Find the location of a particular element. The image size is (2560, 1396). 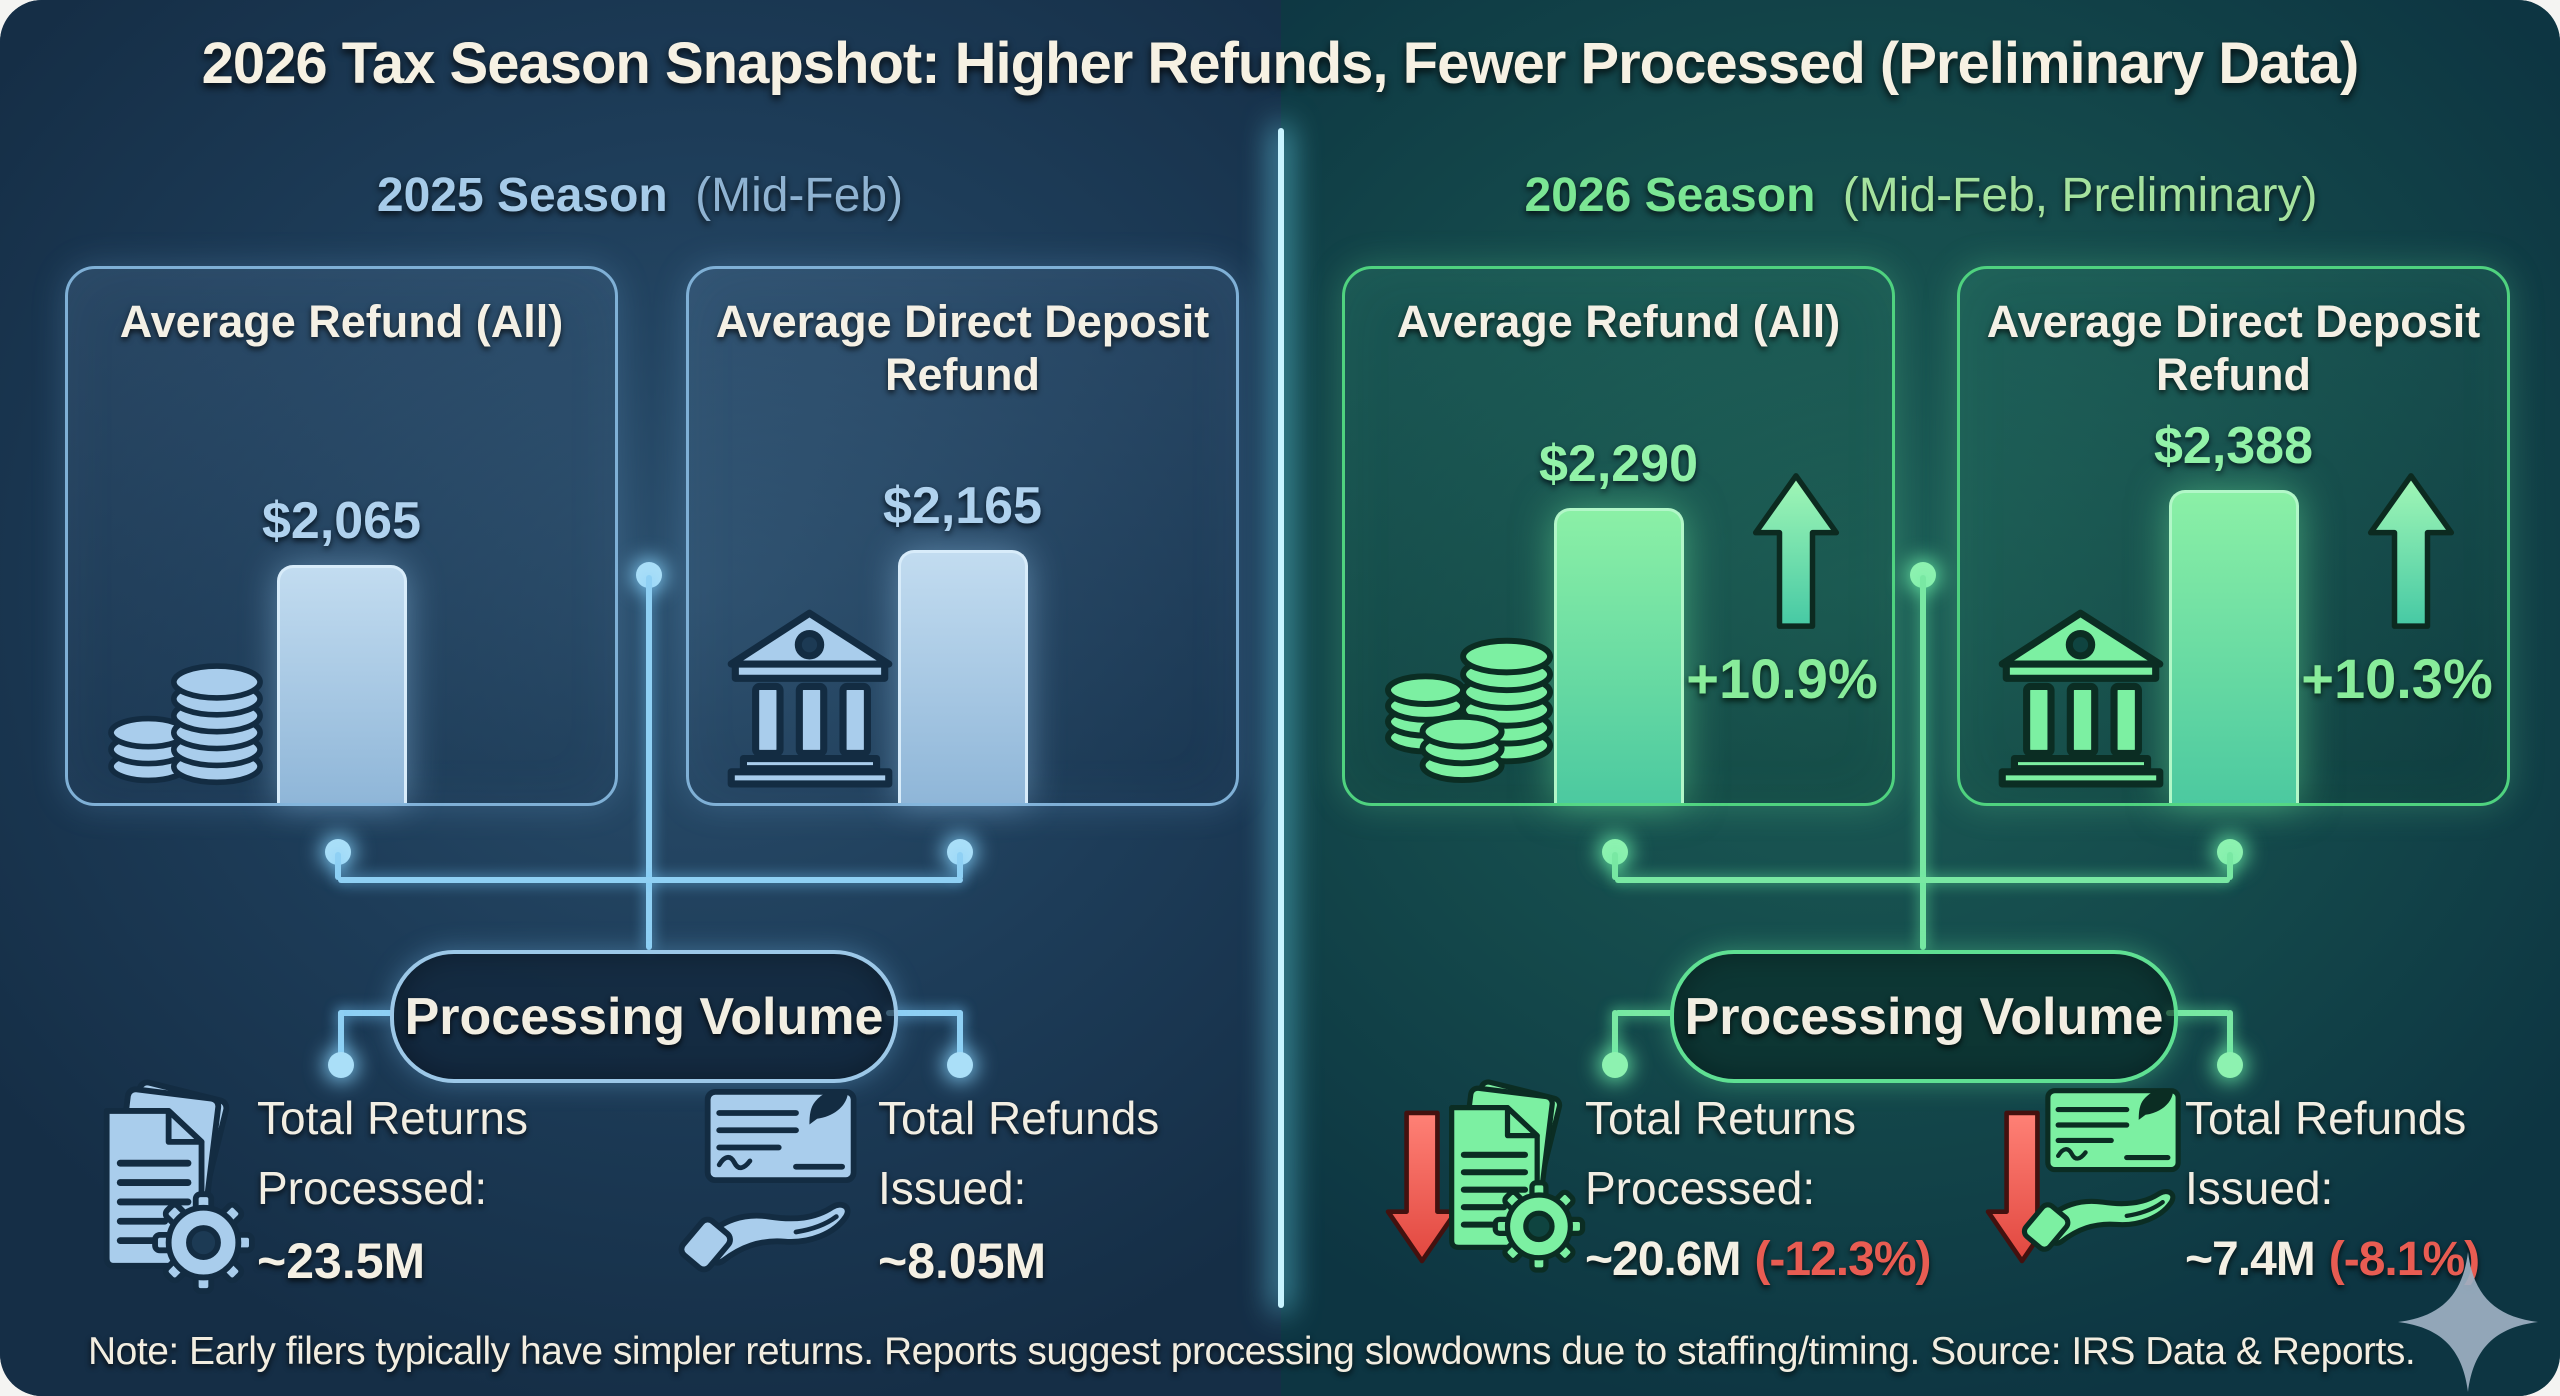

stat-delta: (-12.3%) is located at coordinates (1842, 1259).